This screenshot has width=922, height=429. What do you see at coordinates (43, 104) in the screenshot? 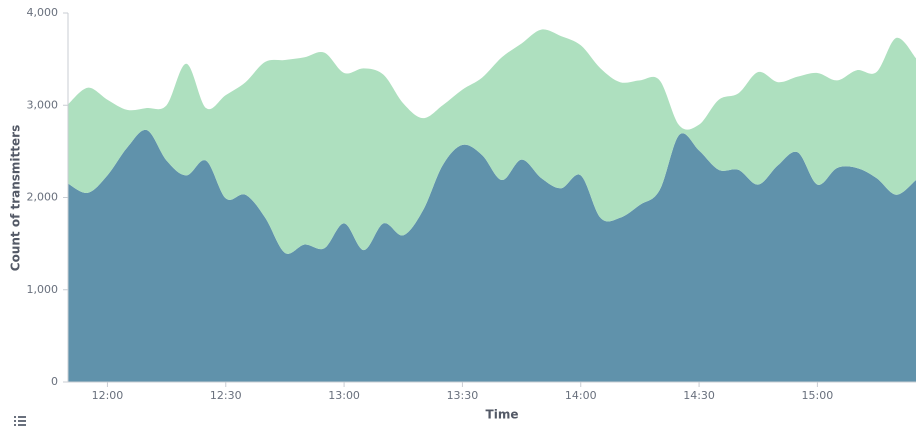
I see `y-tick-label: 3,000` at bounding box center [43, 104].